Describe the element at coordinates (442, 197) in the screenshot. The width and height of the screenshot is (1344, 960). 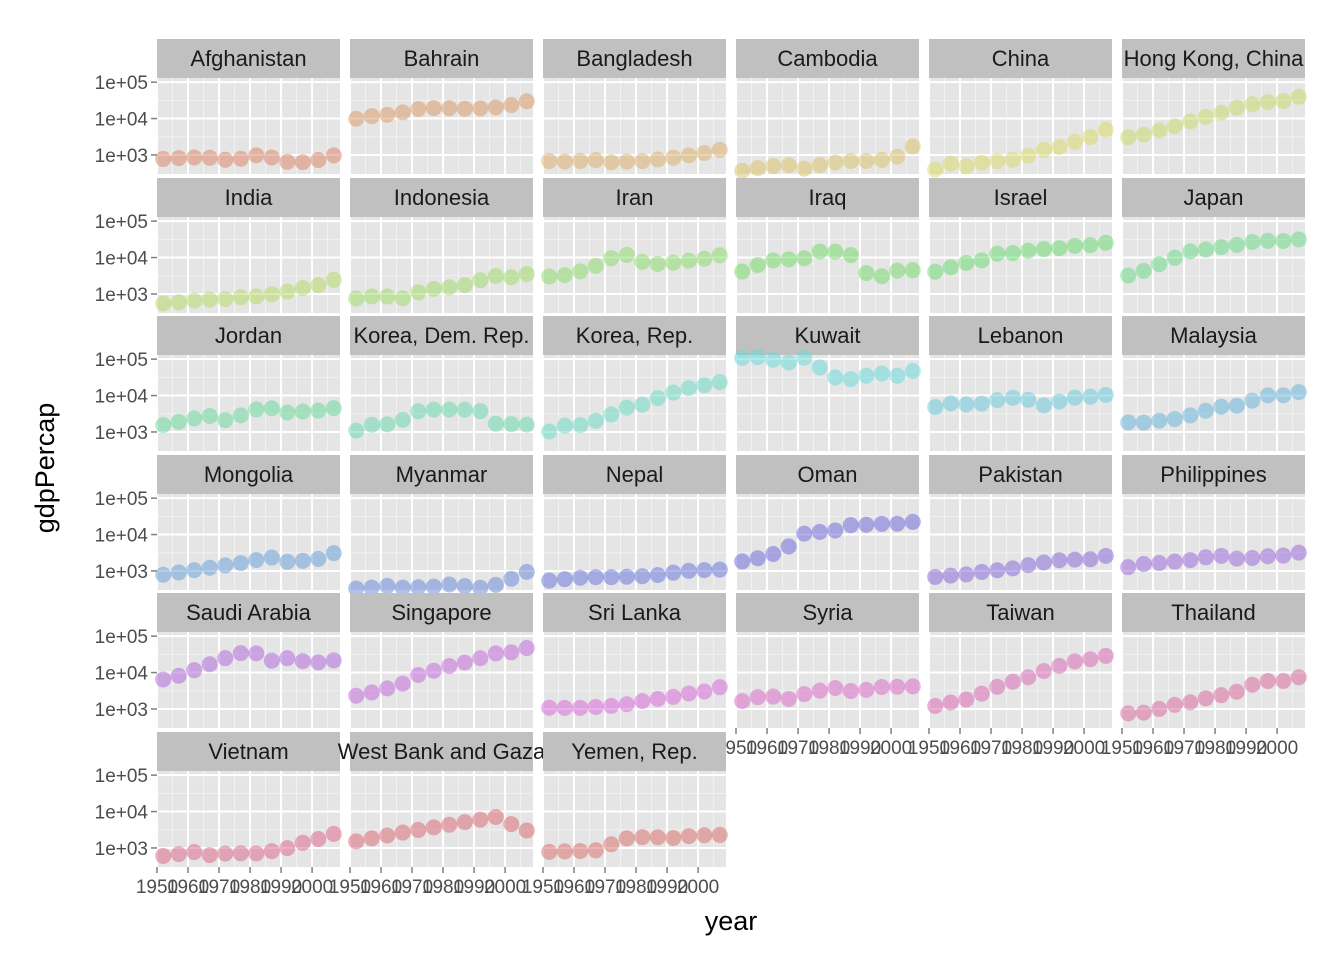
I see `facet-strip-label: Indonesia` at that location.